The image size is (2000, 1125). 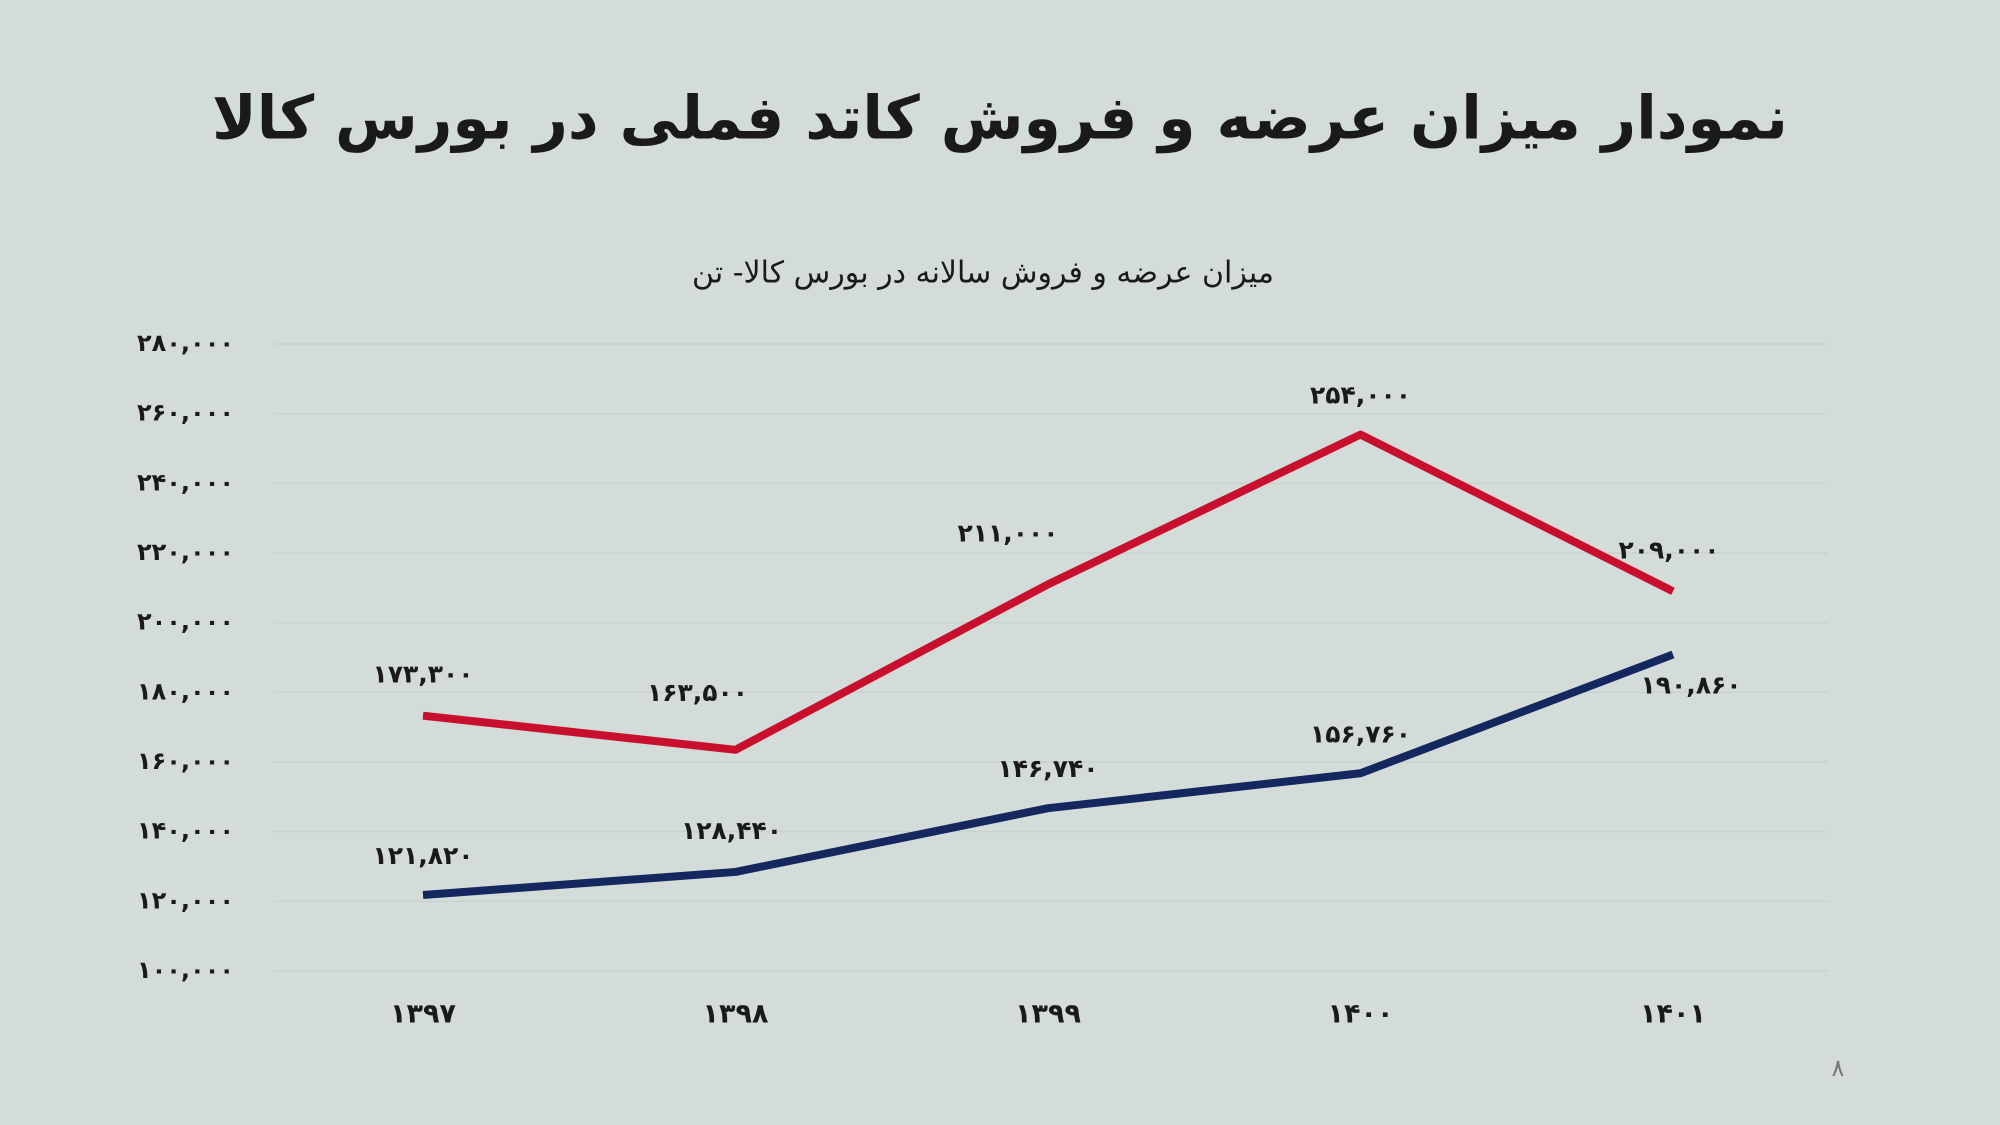 I want to click on x-tick-label: ۱۳۹۷, so click(x=423, y=1014).